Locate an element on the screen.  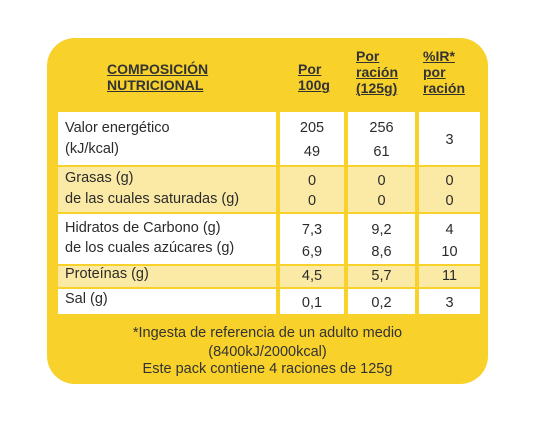
row-label: Proteínas (g) is located at coordinates (107, 274).